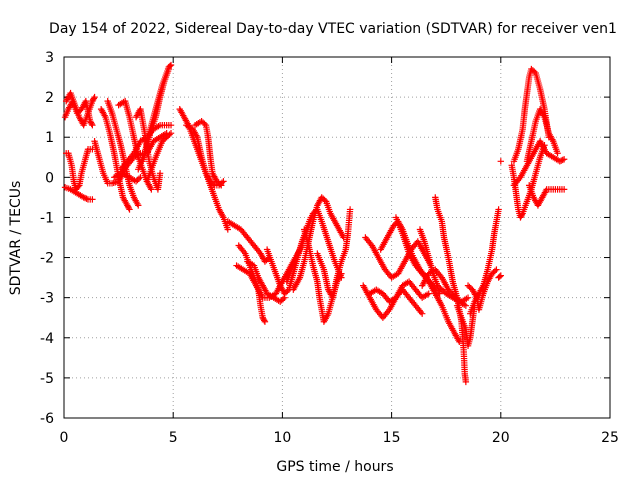 Image resolution: width=640 pixels, height=480 pixels. Describe the element at coordinates (49, 178) in the screenshot. I see `y-tick-label: 0` at that location.